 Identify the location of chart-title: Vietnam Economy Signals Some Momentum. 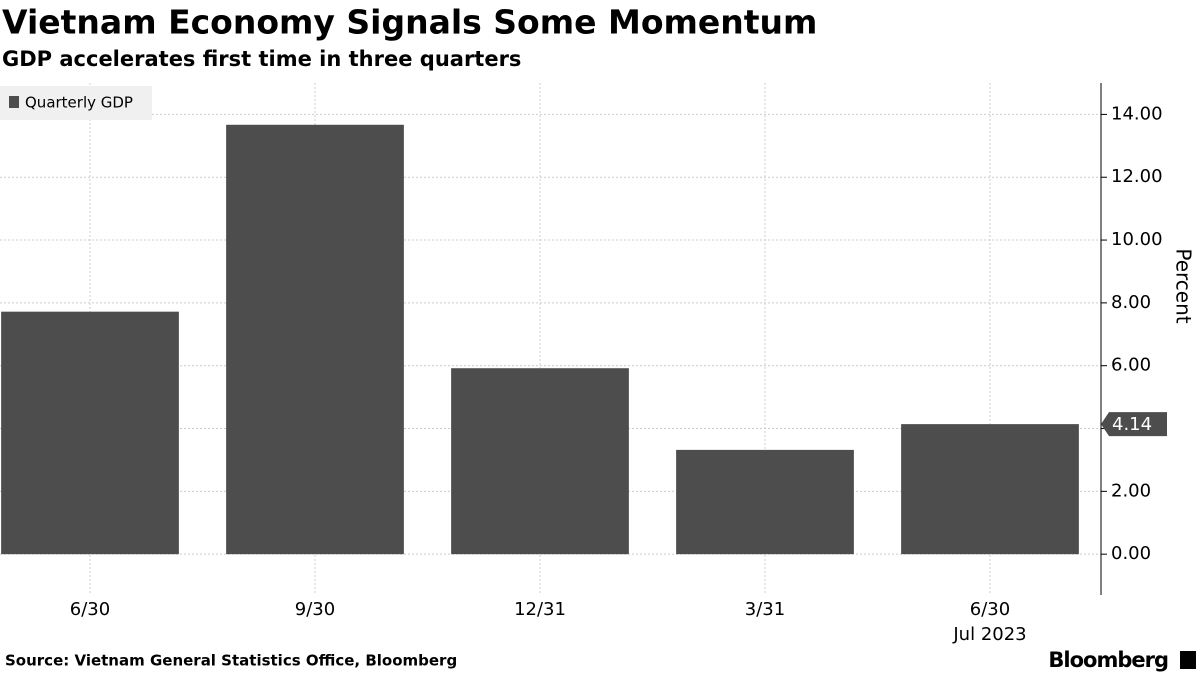
(409, 22).